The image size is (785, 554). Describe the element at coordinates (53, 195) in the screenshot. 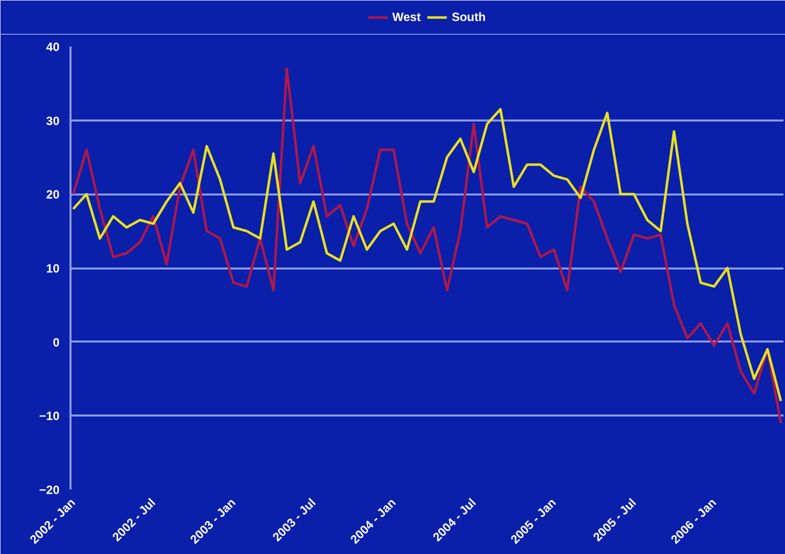

I see `y-tick-label: 20` at that location.